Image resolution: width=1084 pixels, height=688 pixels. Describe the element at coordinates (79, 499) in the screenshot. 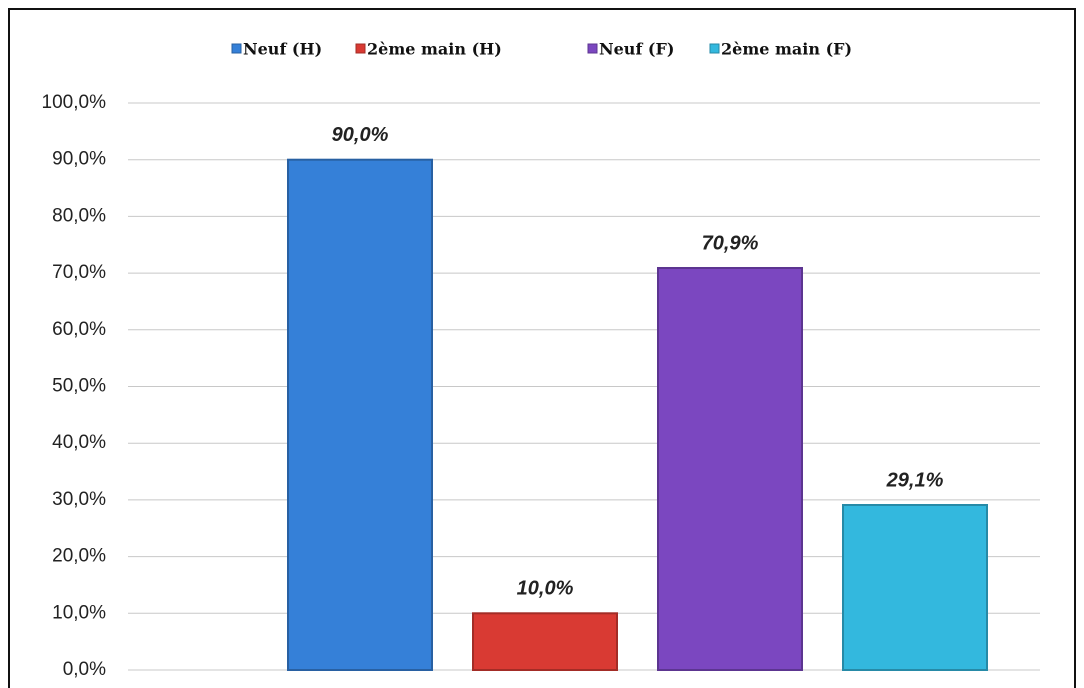

I see `y-tick-label: 30,0%` at that location.